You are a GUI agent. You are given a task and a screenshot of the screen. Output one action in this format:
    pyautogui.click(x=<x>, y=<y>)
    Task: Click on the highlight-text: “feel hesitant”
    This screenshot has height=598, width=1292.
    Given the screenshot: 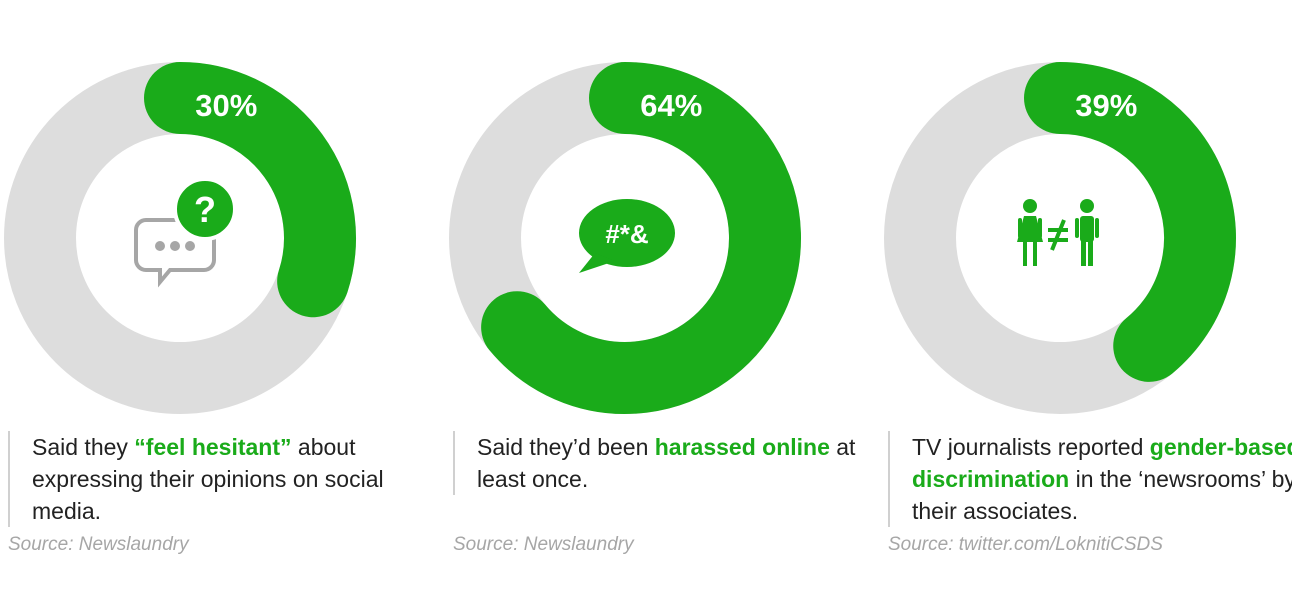 What is the action you would take?
    pyautogui.click(x=213, y=447)
    